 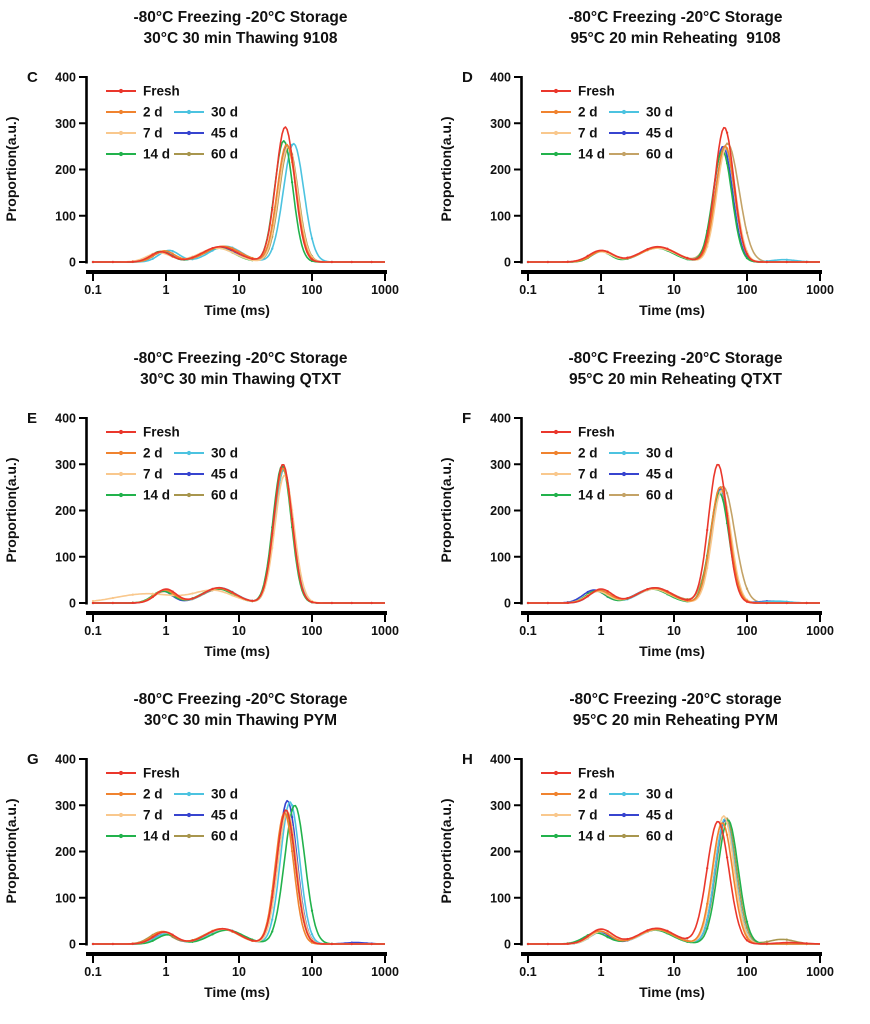 What do you see at coordinates (500, 852) in the screenshot?
I see `y-tick-label: 200` at bounding box center [500, 852].